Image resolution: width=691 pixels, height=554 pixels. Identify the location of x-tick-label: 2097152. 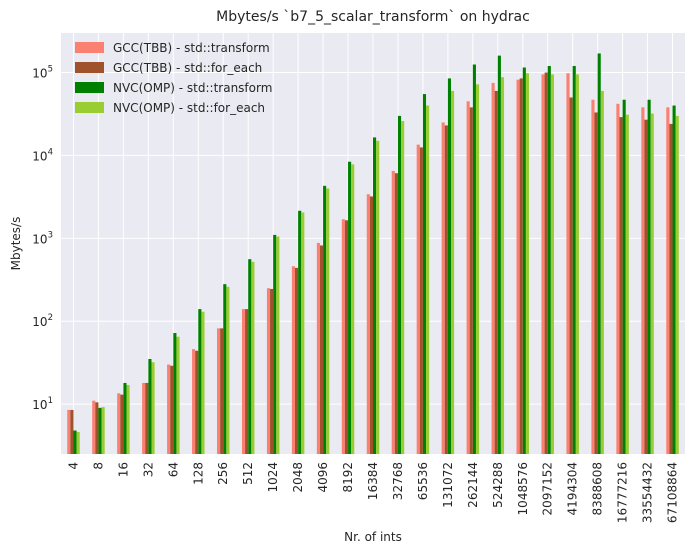
(548, 488).